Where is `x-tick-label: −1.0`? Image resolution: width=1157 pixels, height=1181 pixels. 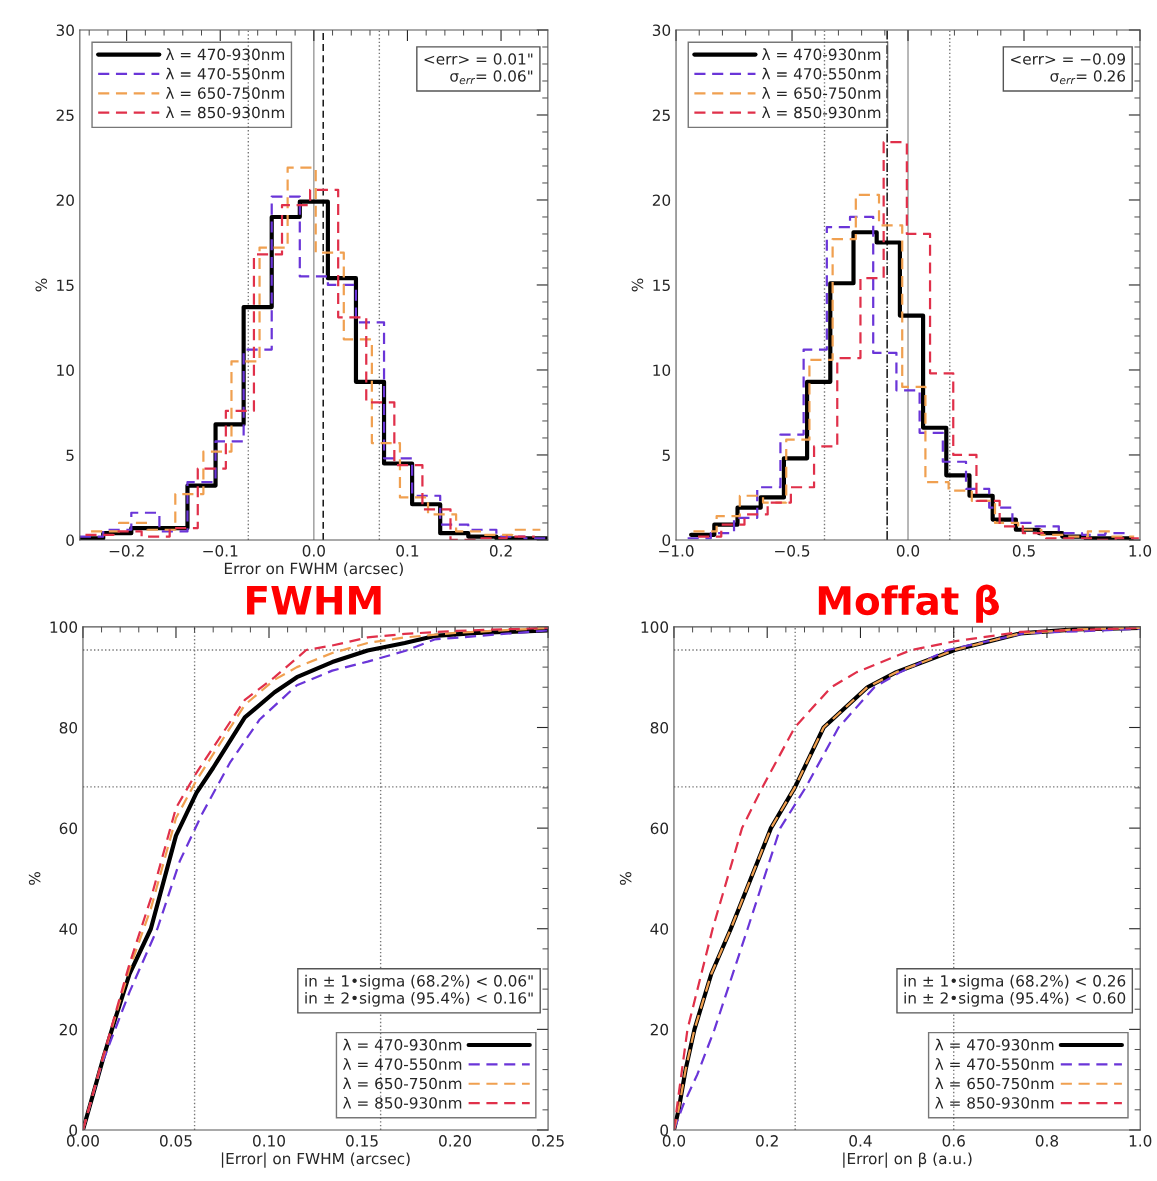 x-tick-label: −1.0 is located at coordinates (676, 551).